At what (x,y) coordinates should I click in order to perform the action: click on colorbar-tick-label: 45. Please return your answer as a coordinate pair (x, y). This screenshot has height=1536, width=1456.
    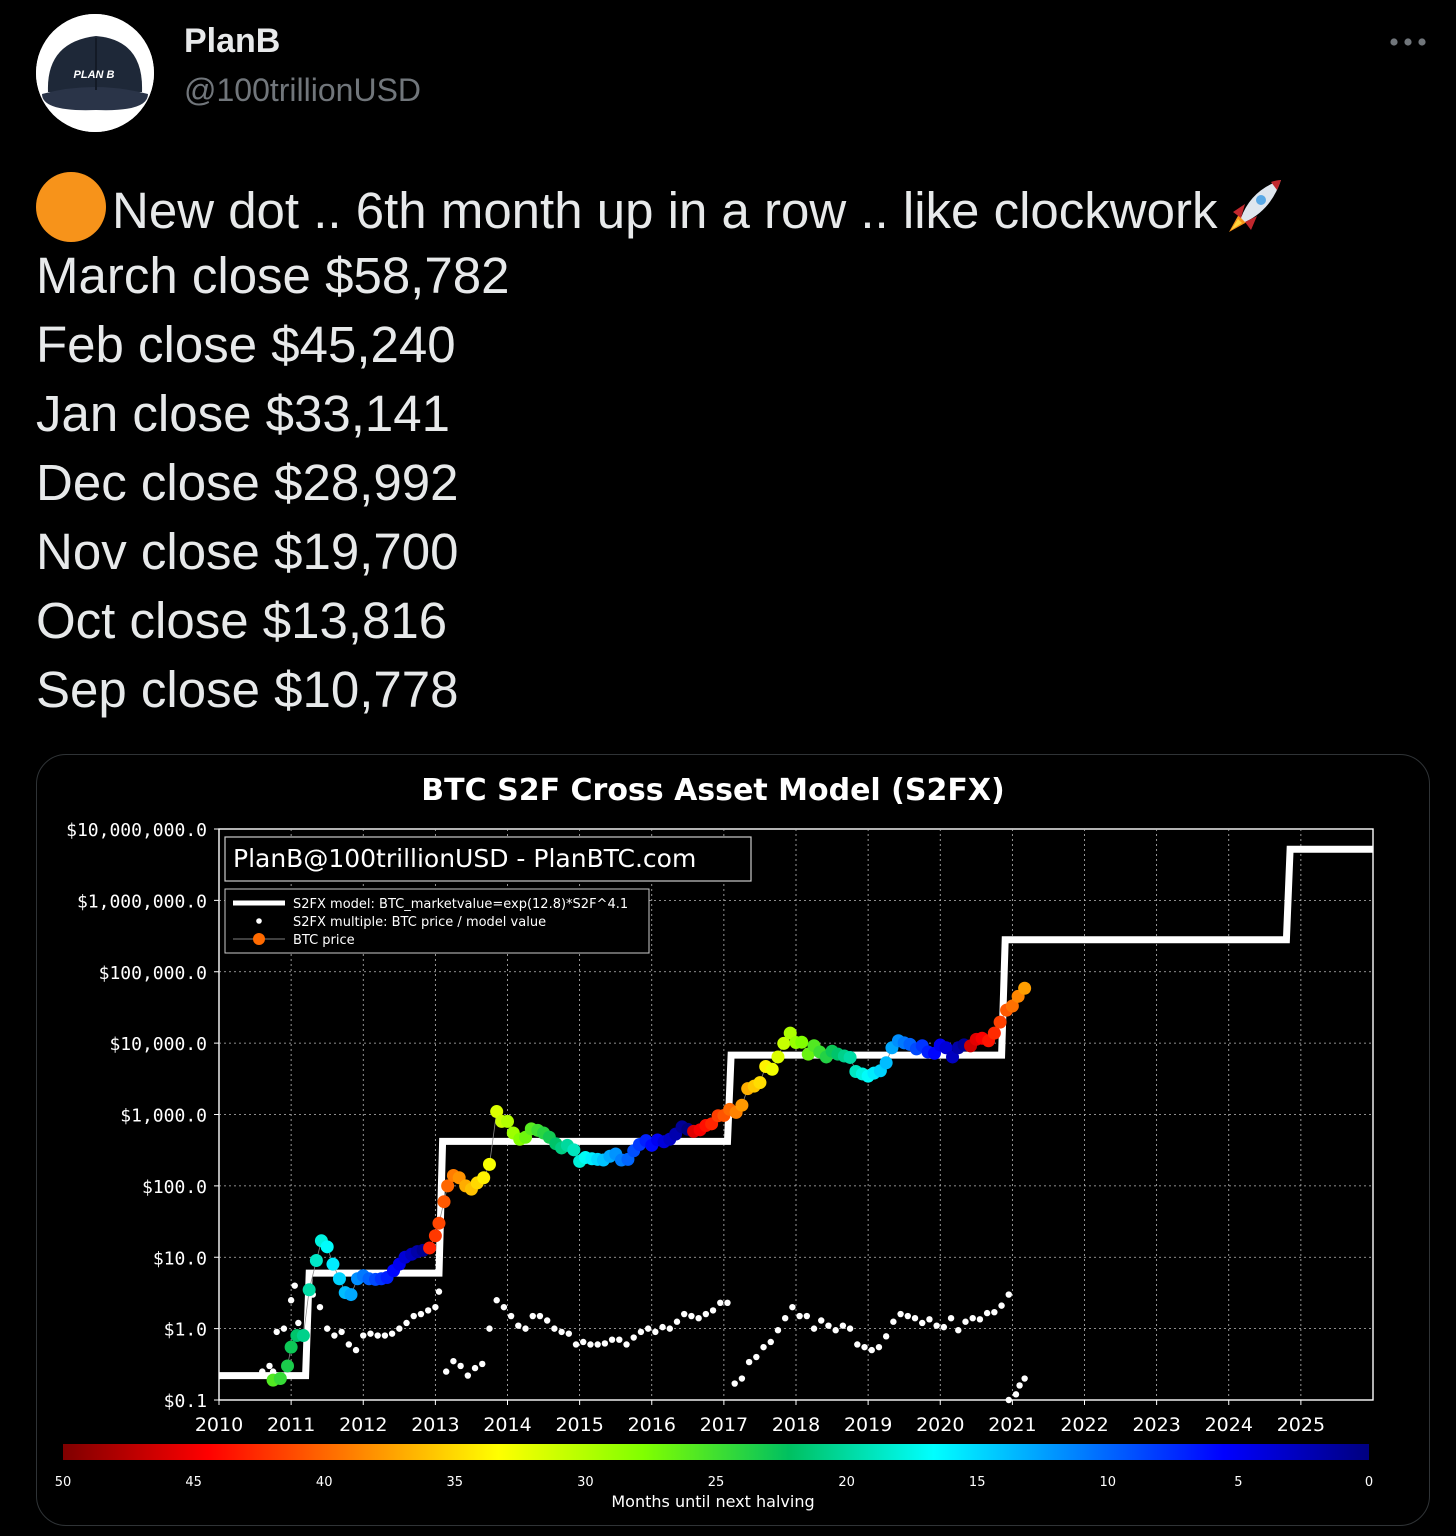
    Looking at the image, I should click on (193, 1482).